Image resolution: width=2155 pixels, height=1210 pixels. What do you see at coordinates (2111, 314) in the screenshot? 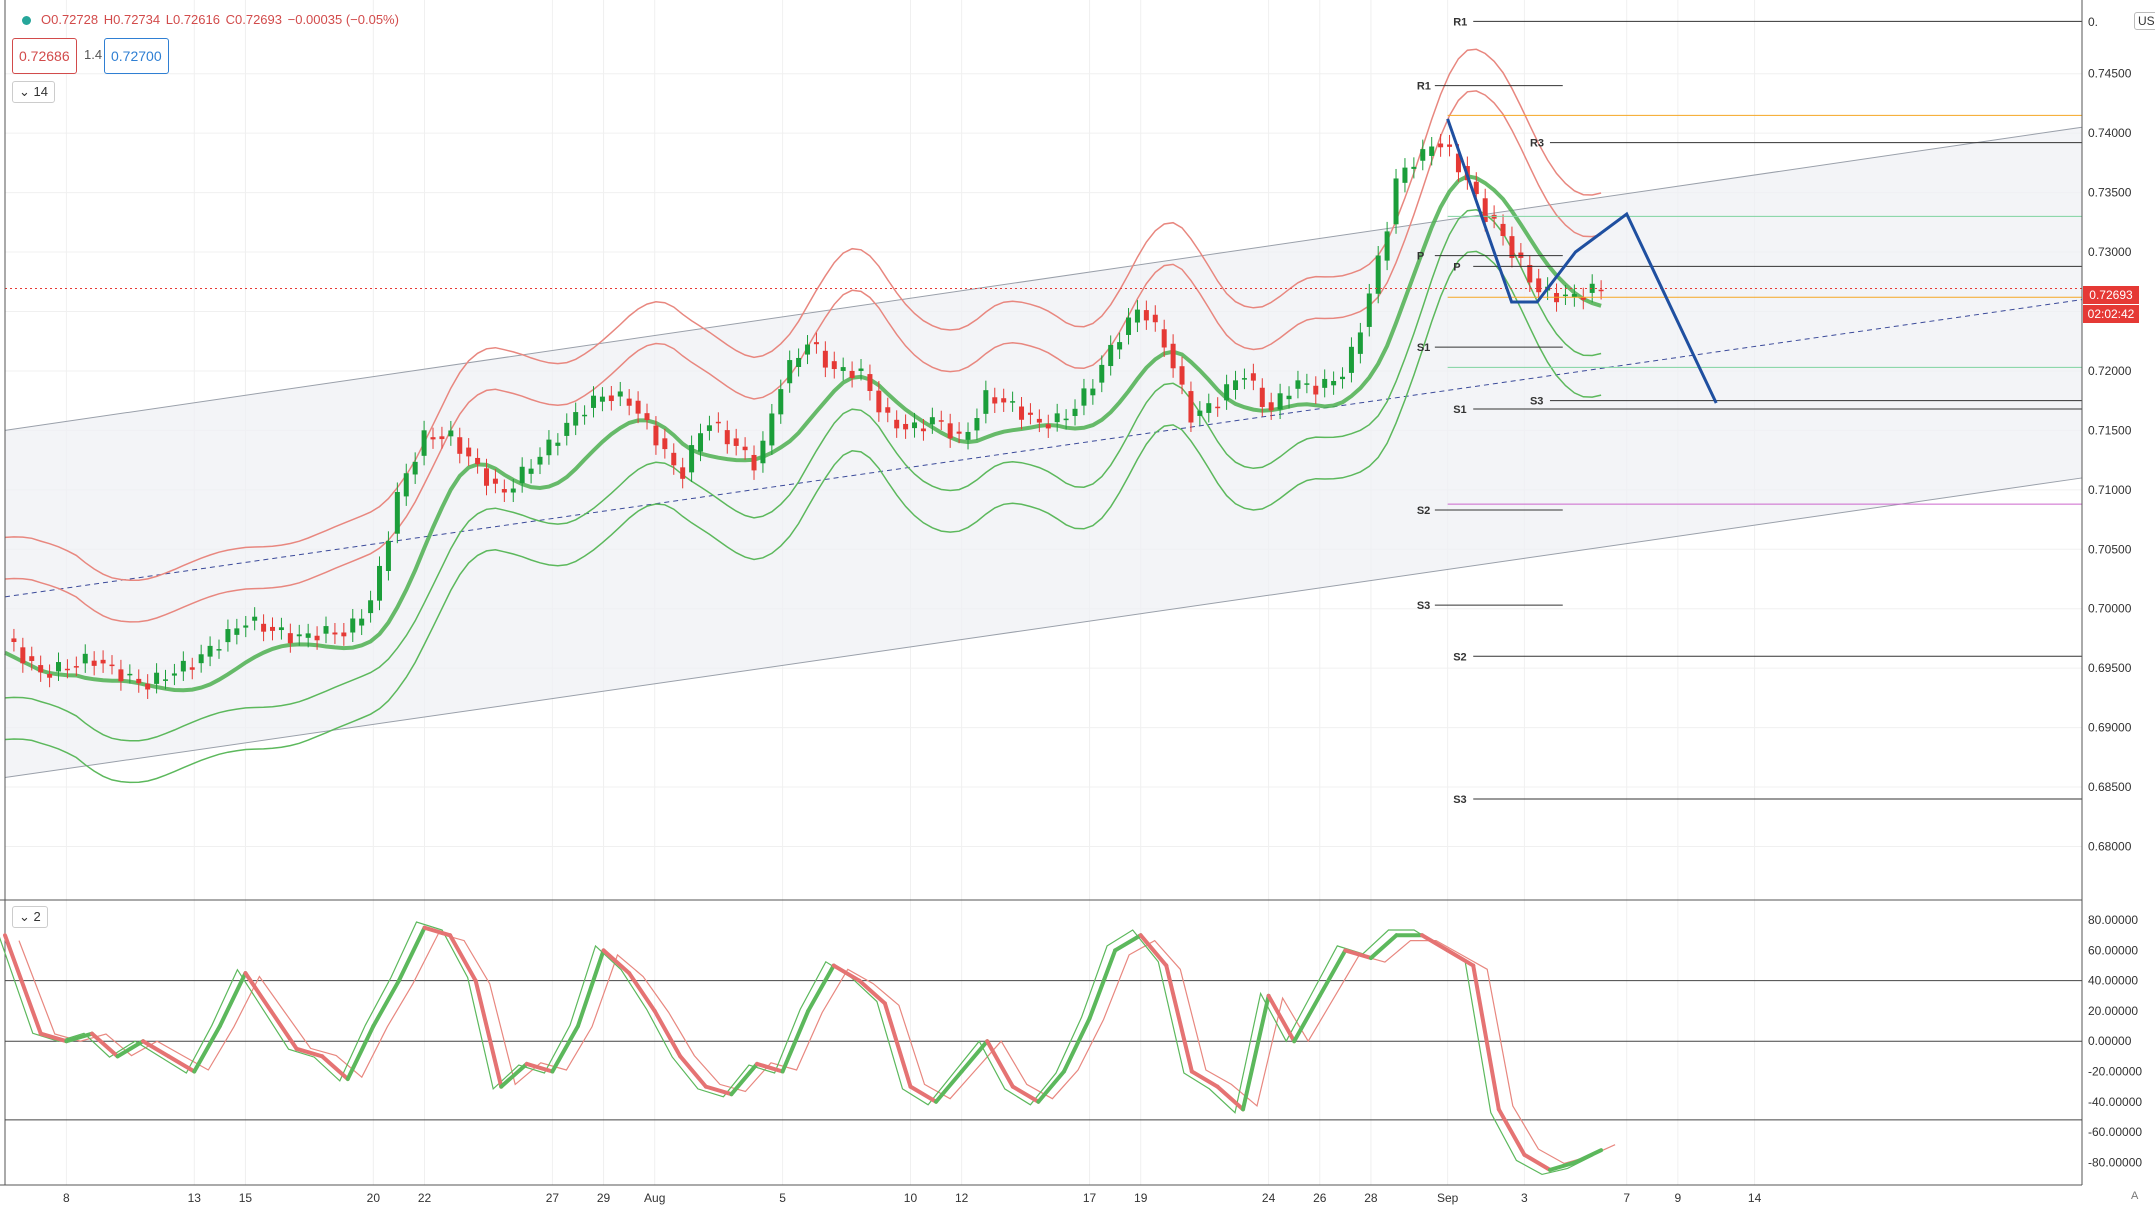
I see `bar-countdown-label: 02:02:42` at bounding box center [2111, 314].